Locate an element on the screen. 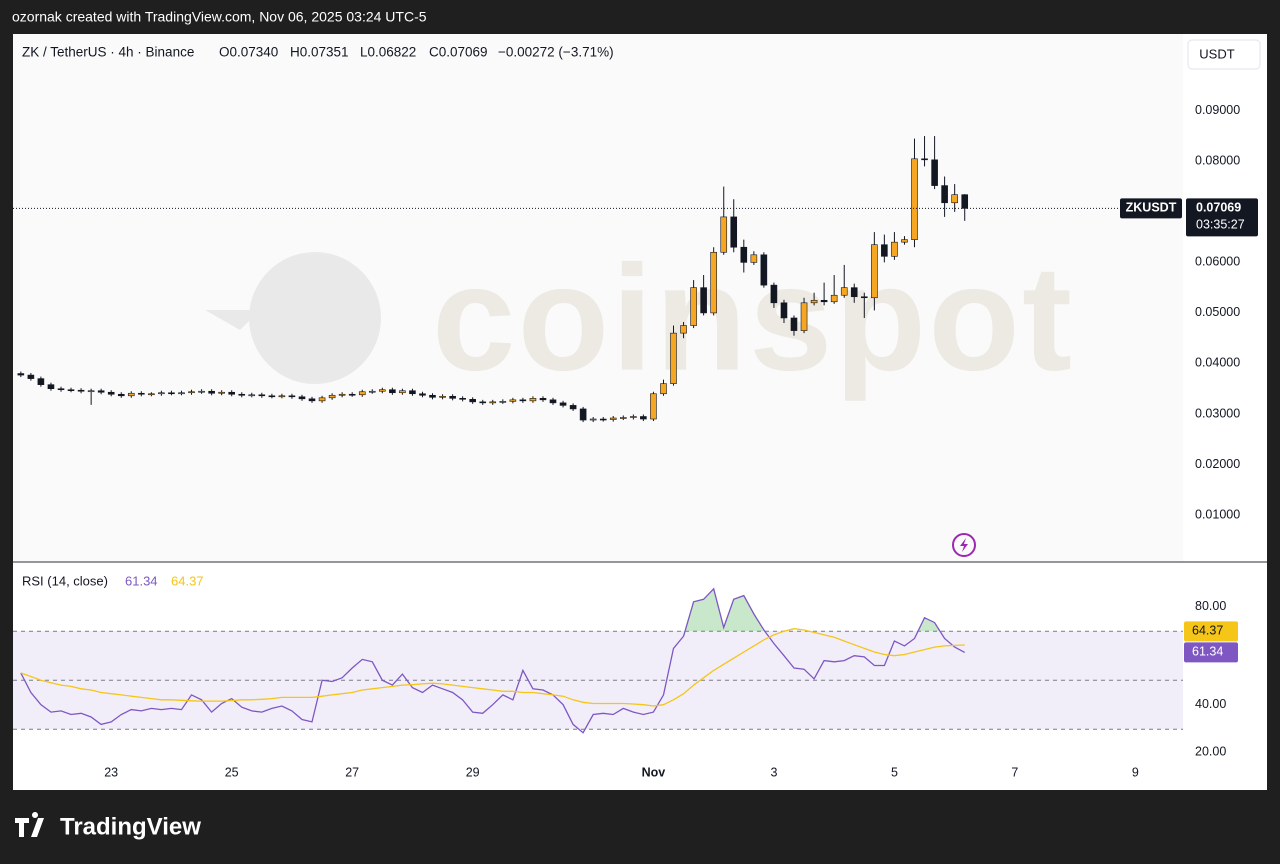 Image resolution: width=1280 pixels, height=864 pixels. rsi-title: RSI (14, close) is located at coordinates (65, 580).